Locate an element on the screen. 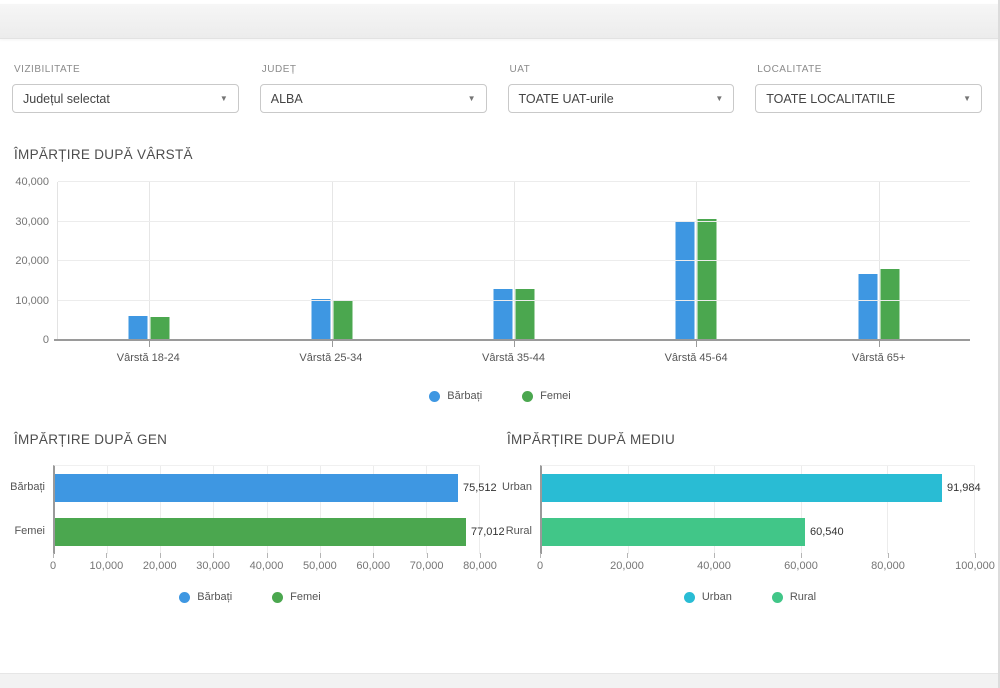 Image resolution: width=1000 pixels, height=688 pixels. bar-row: 77,012 is located at coordinates (302, 532).